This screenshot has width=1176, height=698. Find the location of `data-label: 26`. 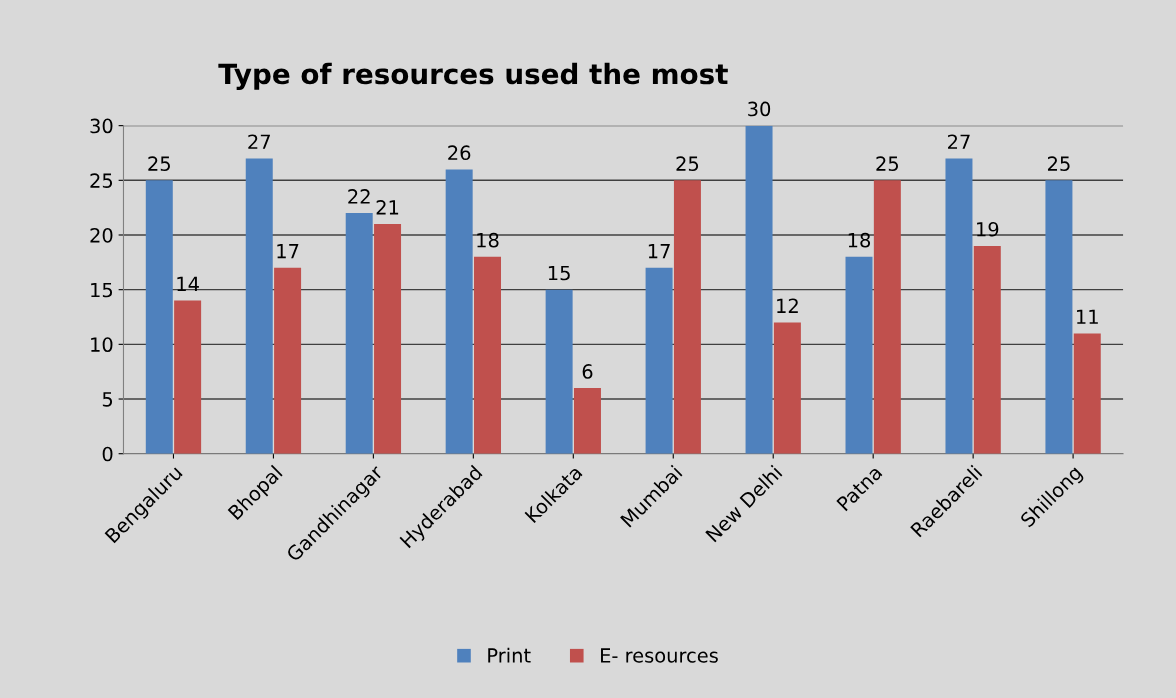

data-label: 26 is located at coordinates (459, 153).